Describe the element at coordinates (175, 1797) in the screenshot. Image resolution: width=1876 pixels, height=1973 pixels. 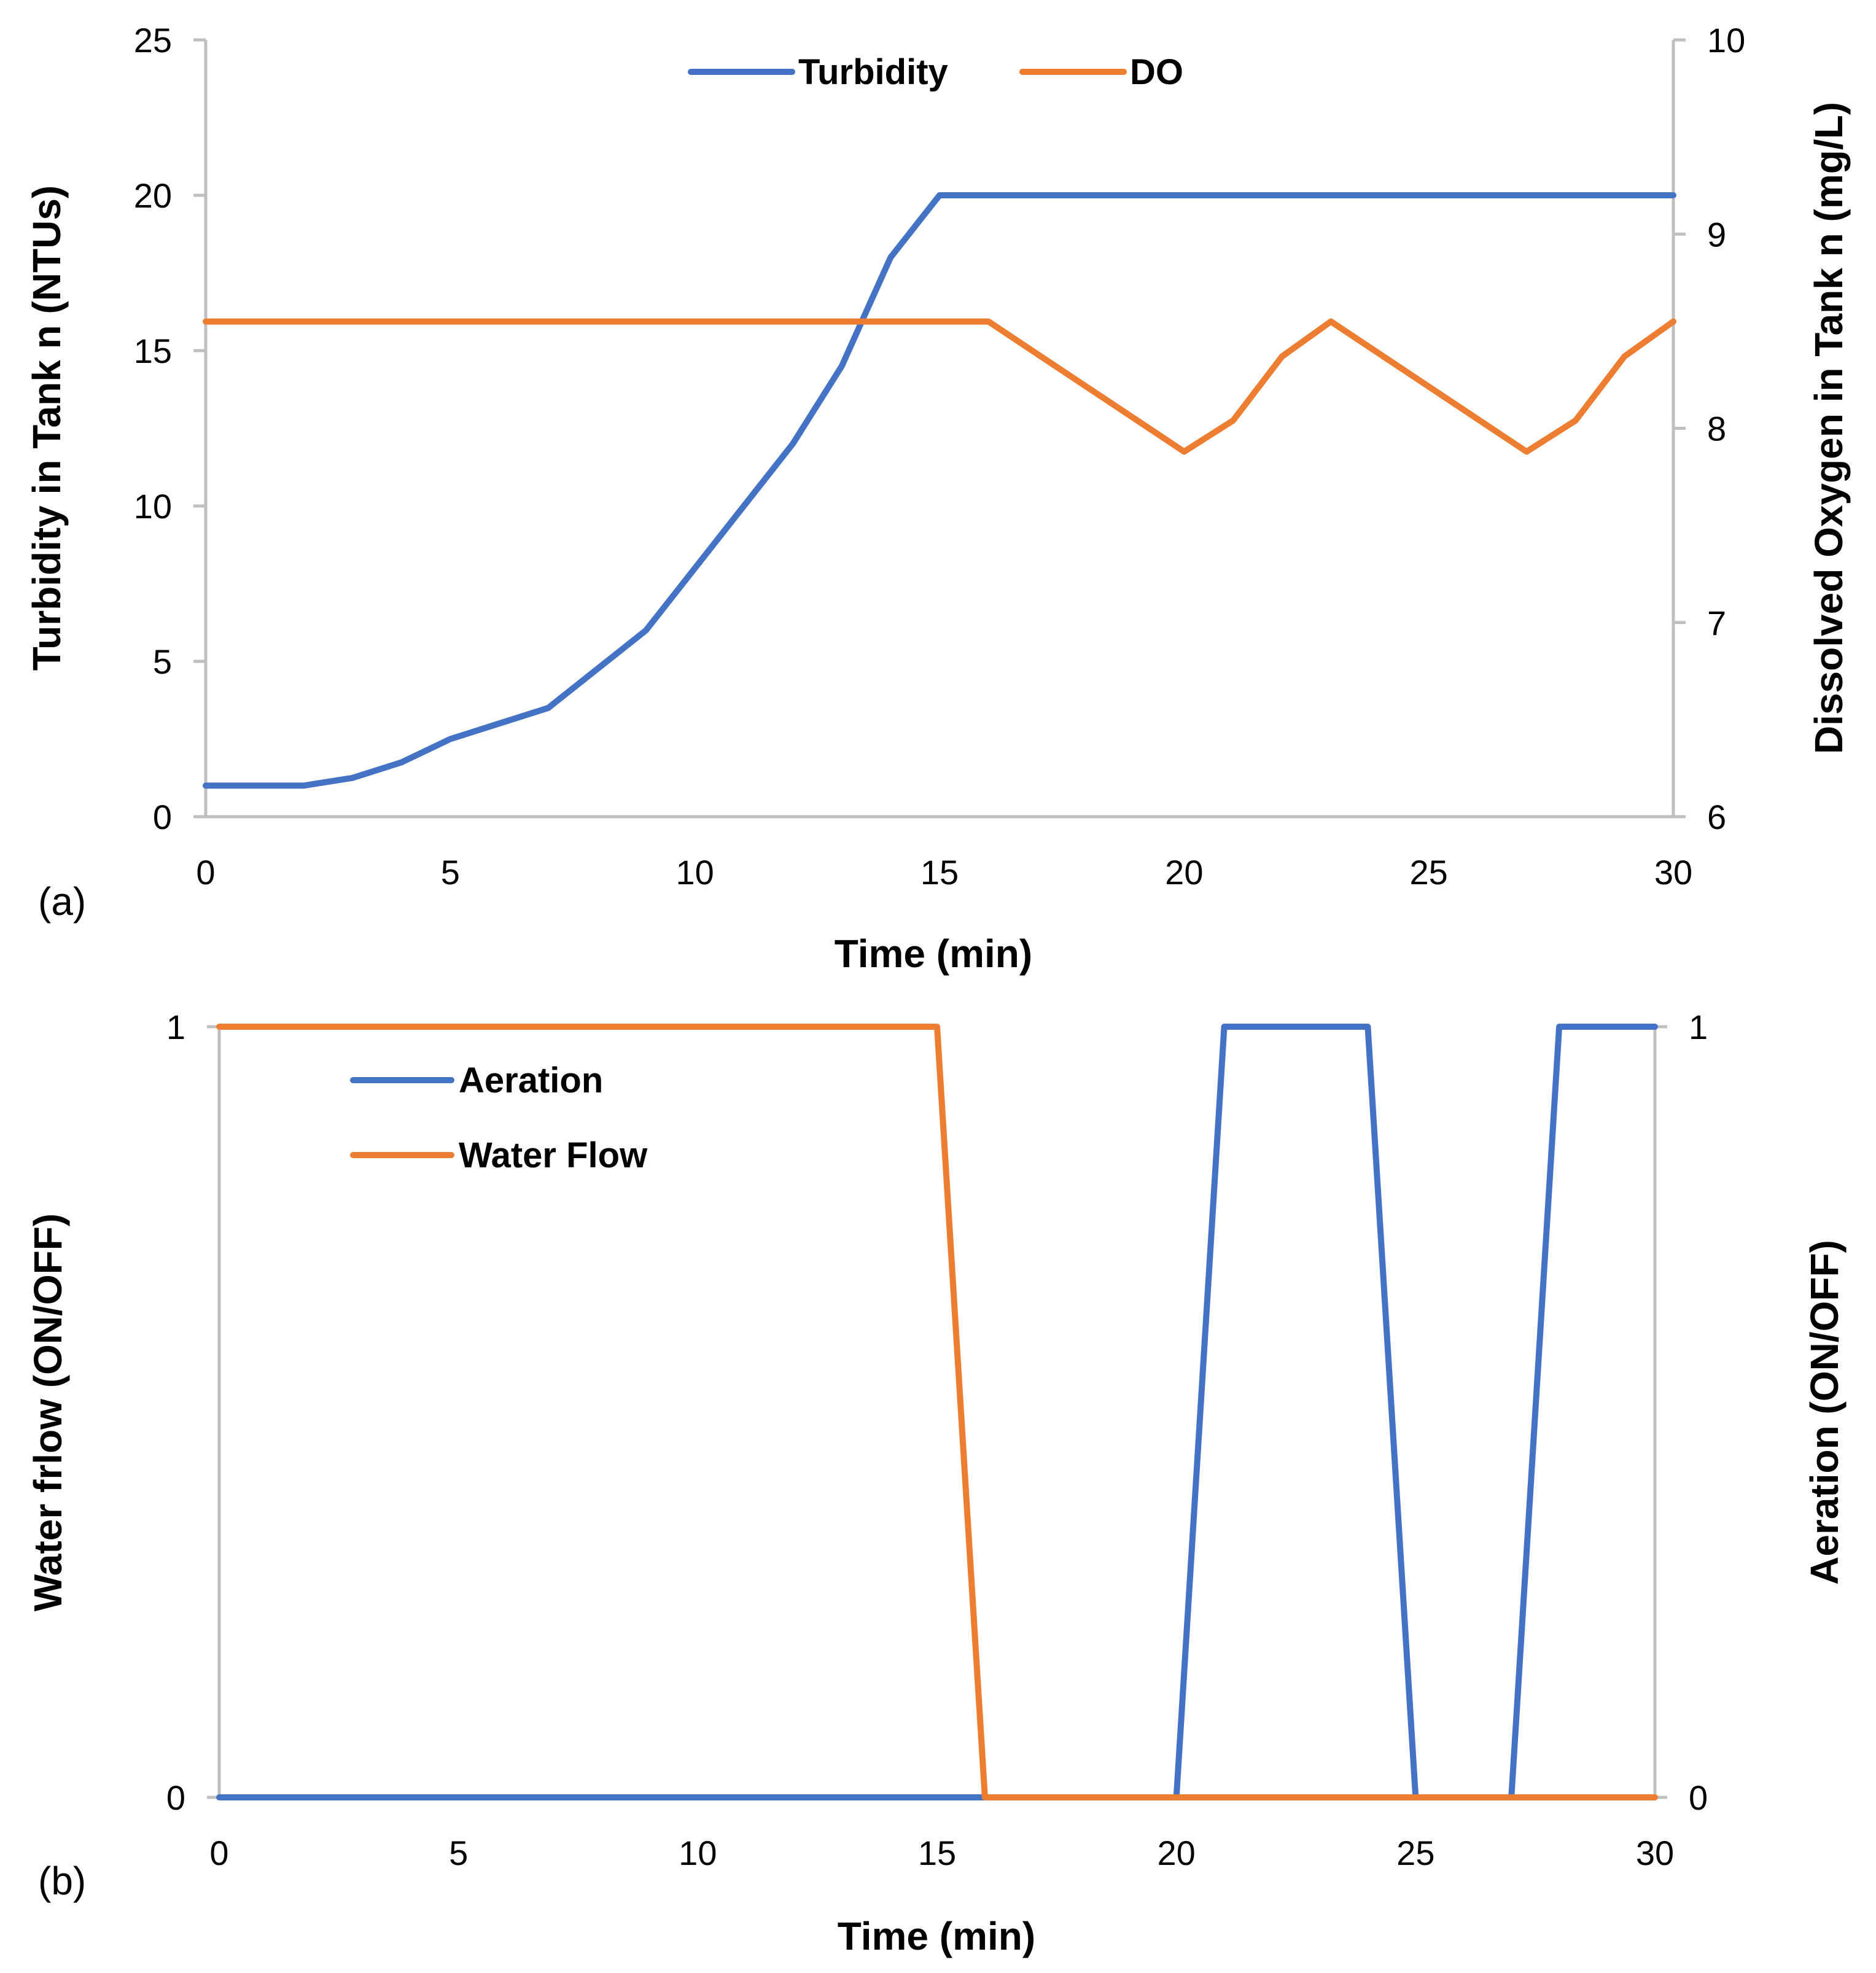
I see `chart-b-left-tick-label: 0` at that location.